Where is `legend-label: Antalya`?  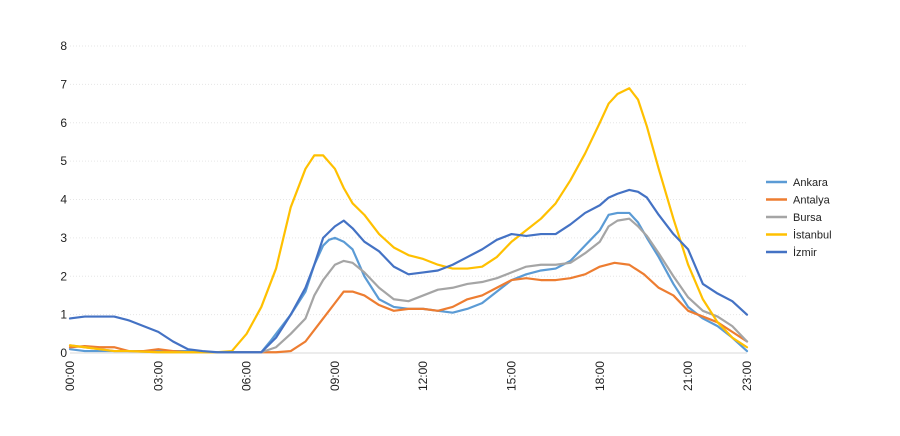 legend-label: Antalya is located at coordinates (812, 201).